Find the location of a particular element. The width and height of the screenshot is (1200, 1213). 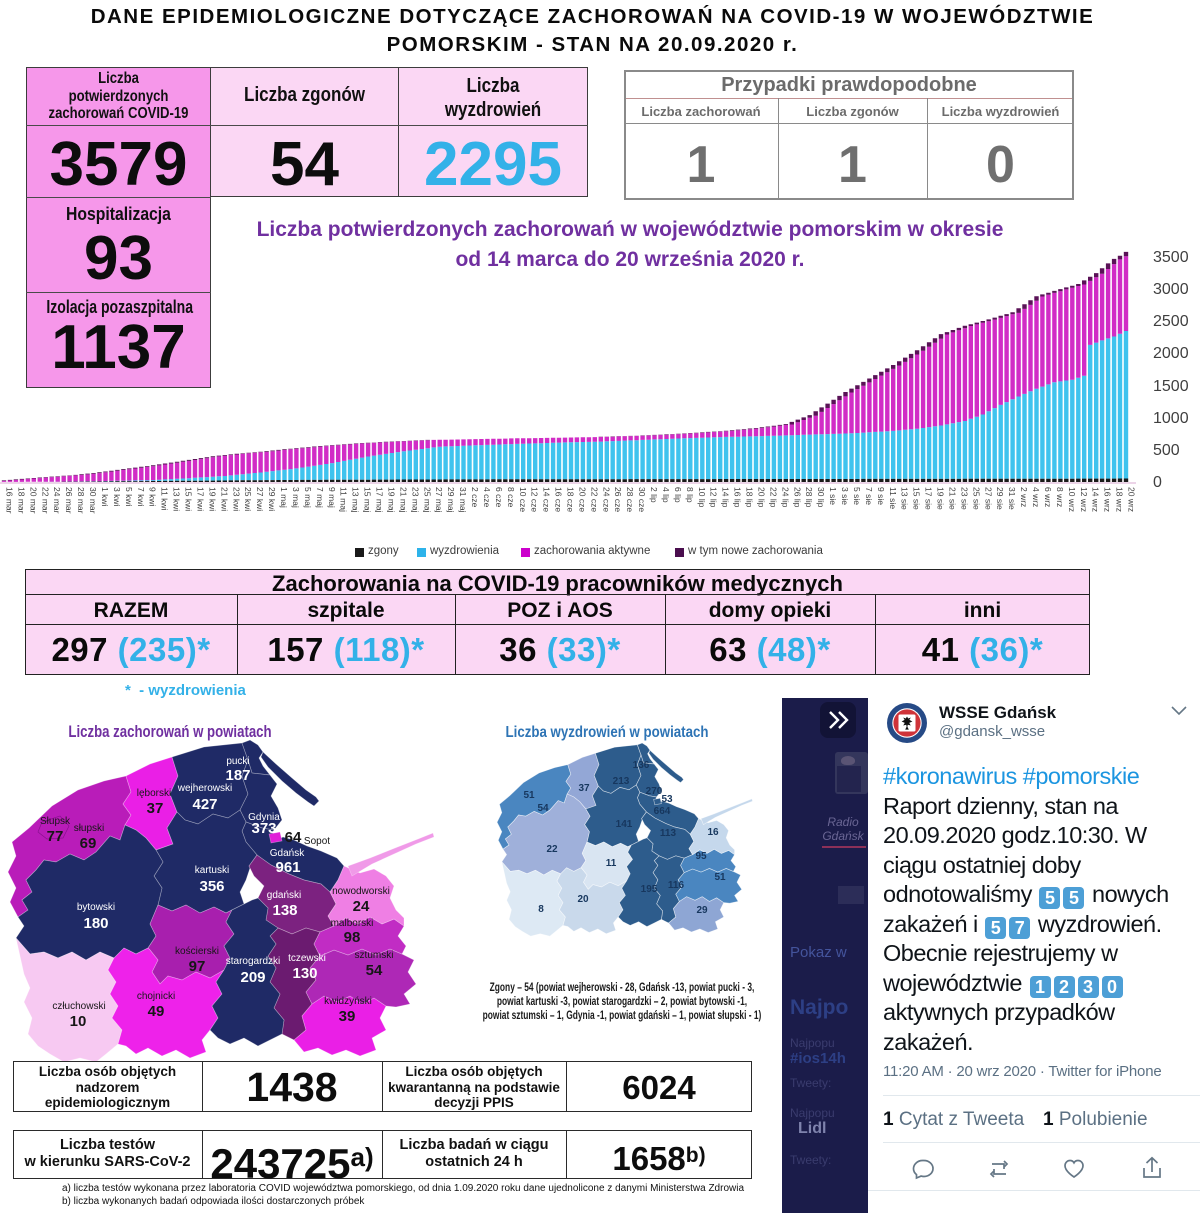

svg-text: 97 is located at coordinates (197, 966).